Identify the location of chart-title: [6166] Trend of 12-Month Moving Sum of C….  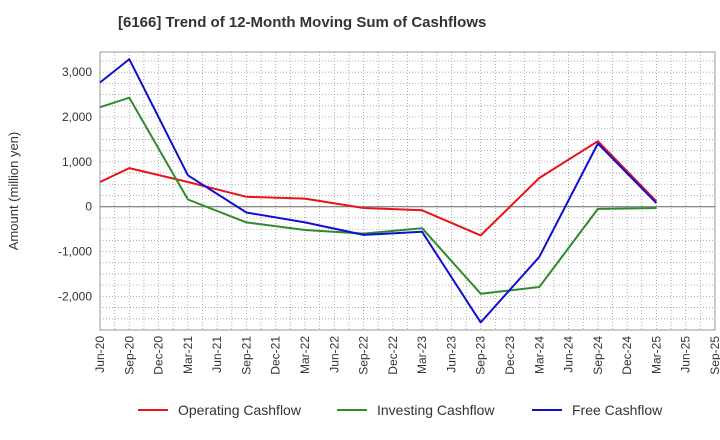
(302, 22).